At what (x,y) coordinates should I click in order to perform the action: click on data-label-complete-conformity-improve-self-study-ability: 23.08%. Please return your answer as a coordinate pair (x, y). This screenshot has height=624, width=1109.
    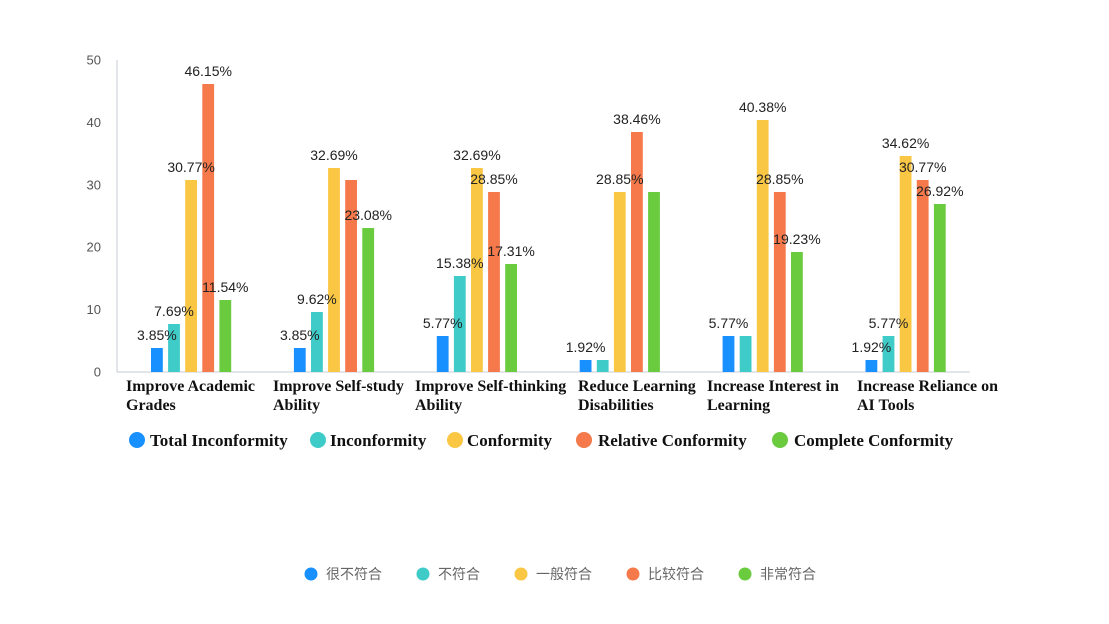
    Looking at the image, I should click on (367, 215).